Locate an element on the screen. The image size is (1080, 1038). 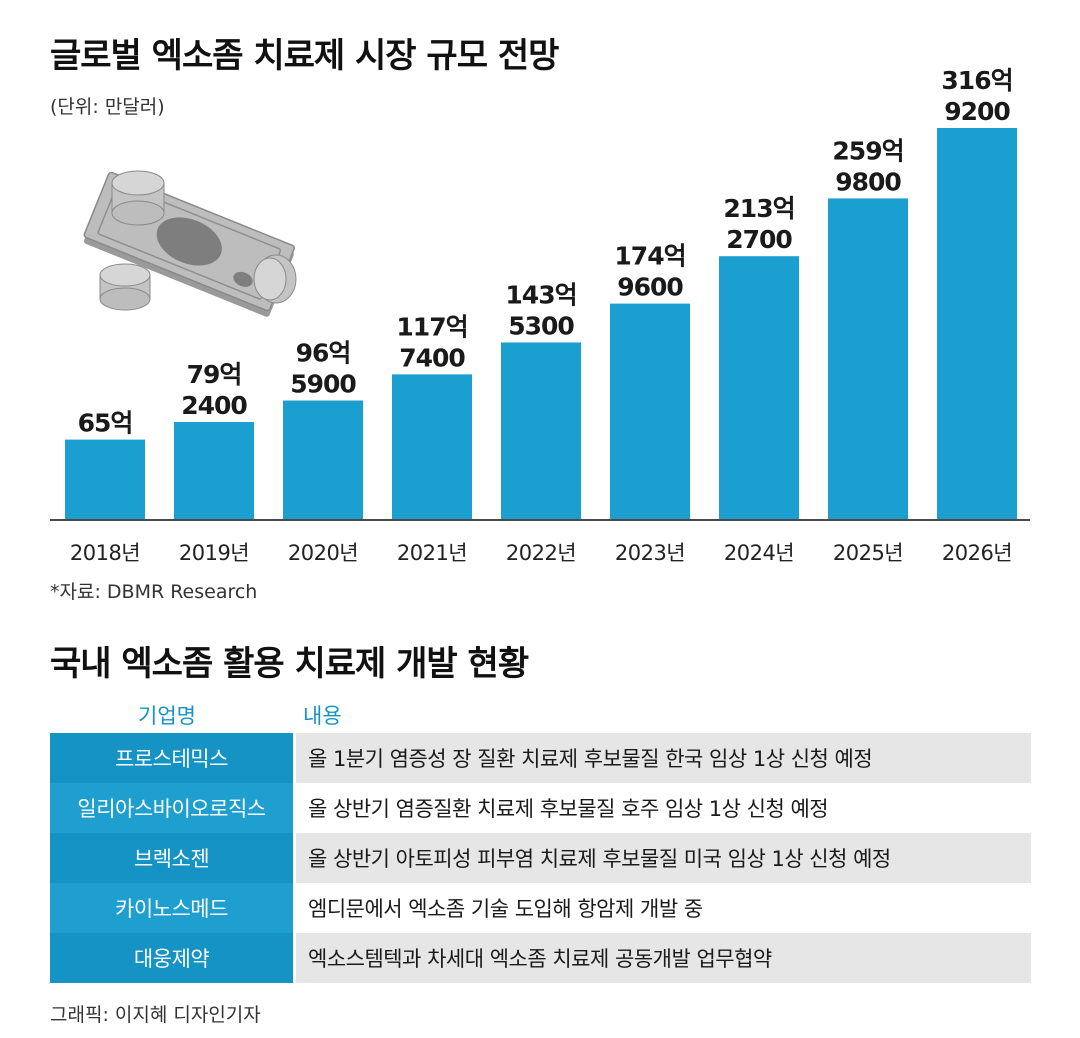
table-row: 대웅제약 엑소스템텍과 차세대 엑소좀 치료제 공동개발 업무협약 is located at coordinates (540, 958).